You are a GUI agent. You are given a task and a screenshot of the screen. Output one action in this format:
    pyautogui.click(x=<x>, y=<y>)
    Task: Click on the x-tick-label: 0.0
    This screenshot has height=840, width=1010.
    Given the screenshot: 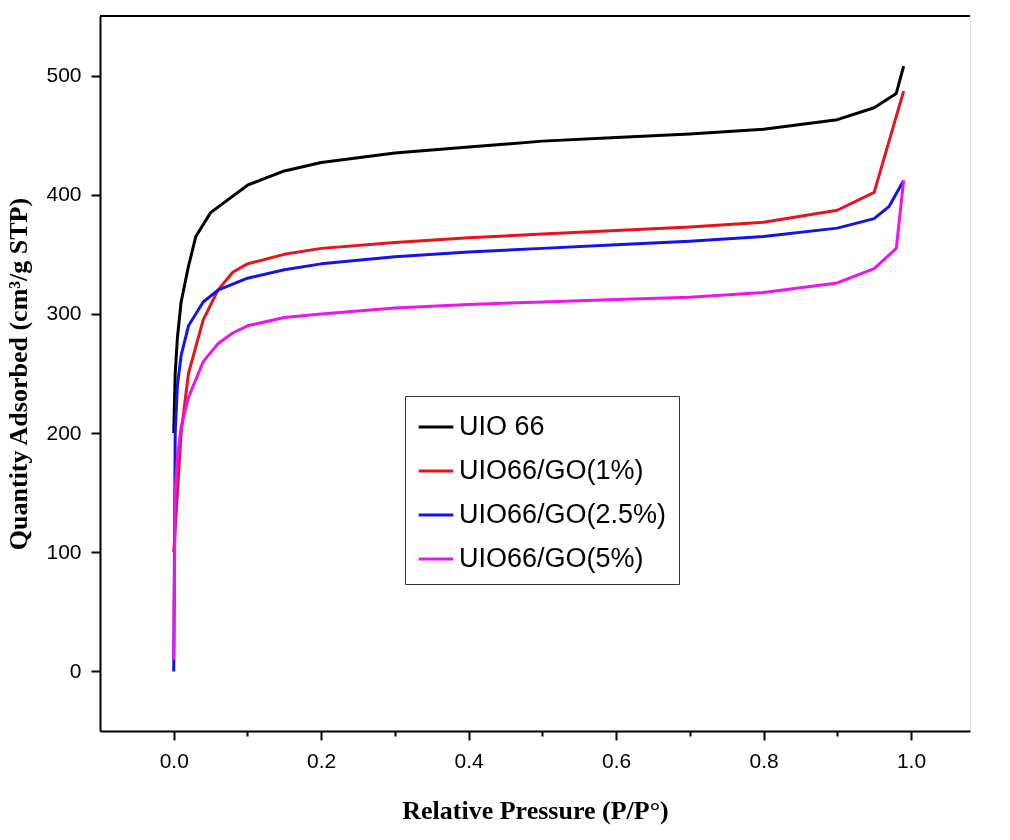 What is the action you would take?
    pyautogui.click(x=174, y=760)
    